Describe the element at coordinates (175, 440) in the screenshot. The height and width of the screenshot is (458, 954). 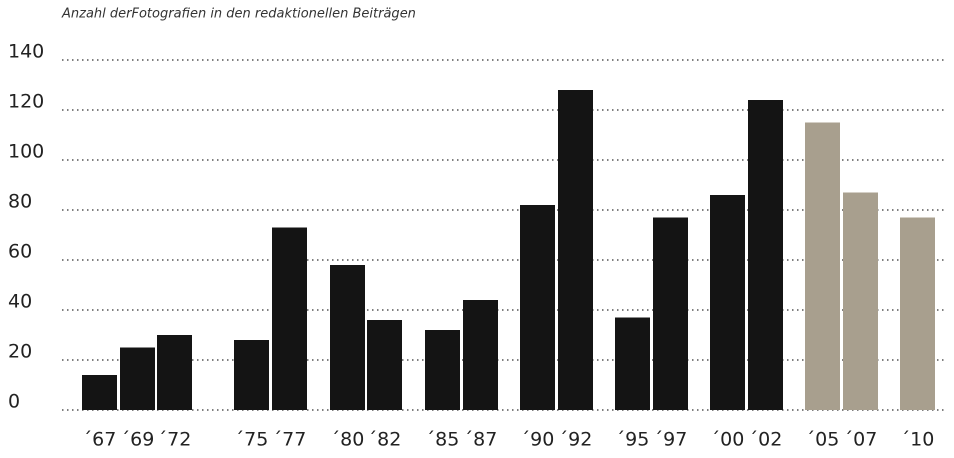
I see `x-tick-label: ´72` at that location.